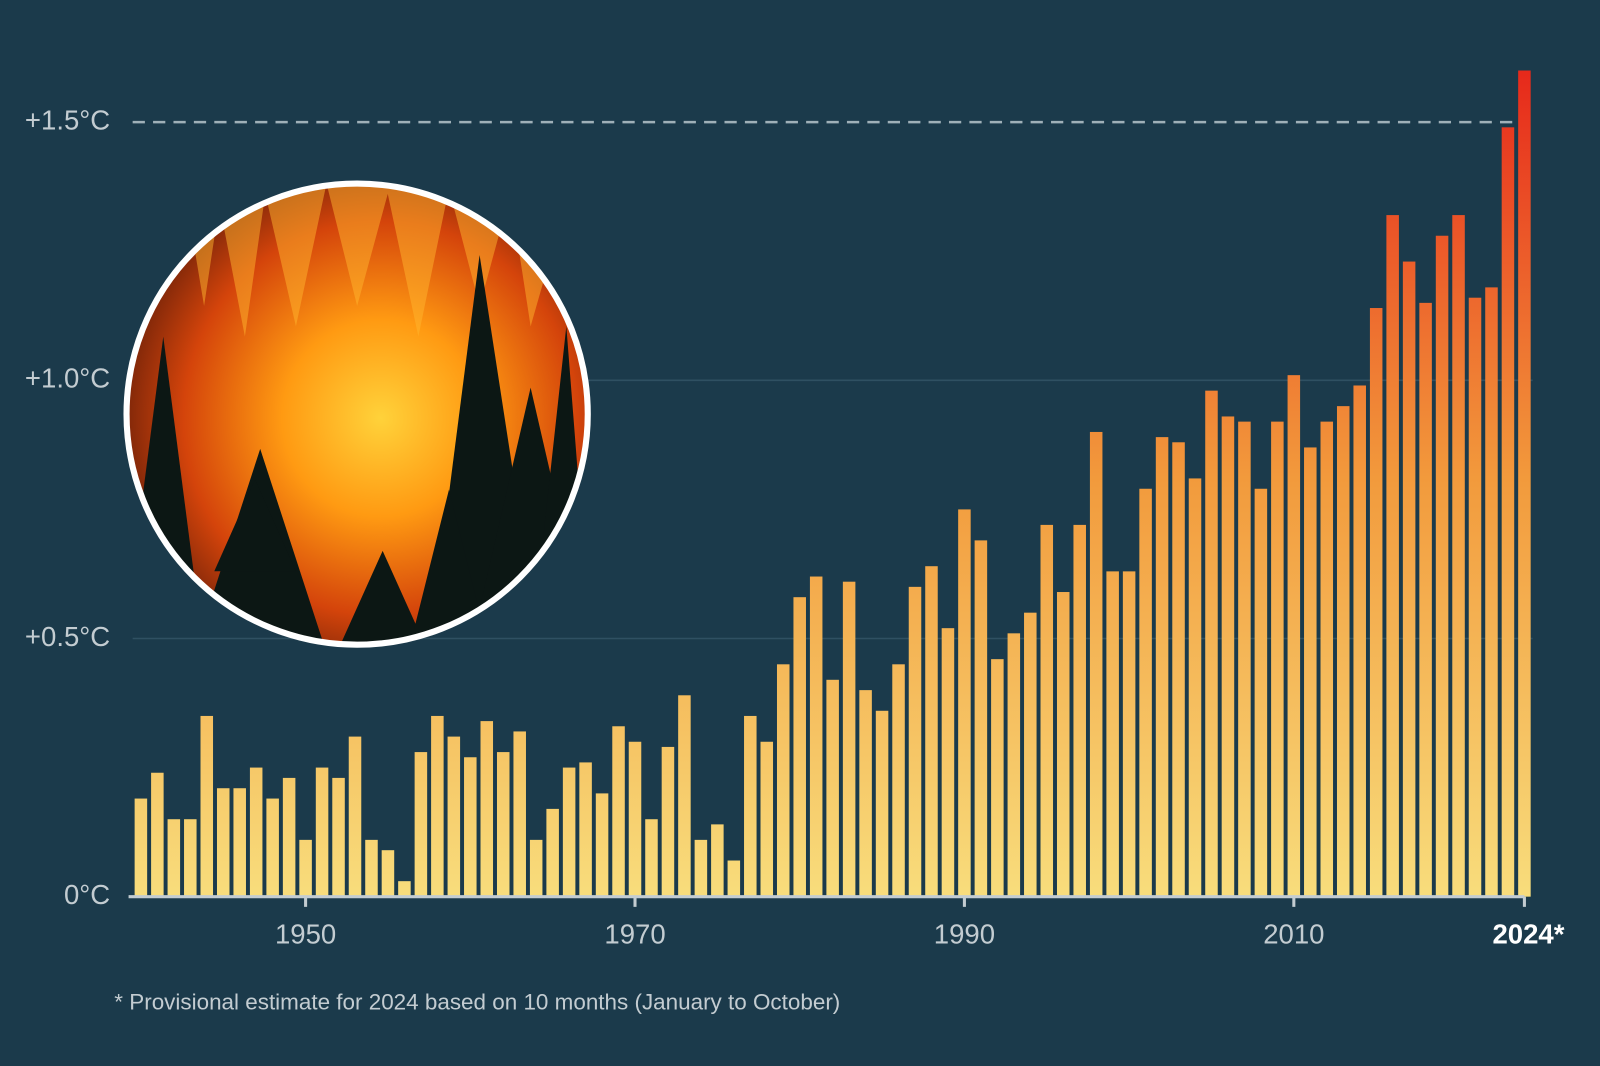  I want to click on y-tick-label: +1.5°C, so click(67, 119).